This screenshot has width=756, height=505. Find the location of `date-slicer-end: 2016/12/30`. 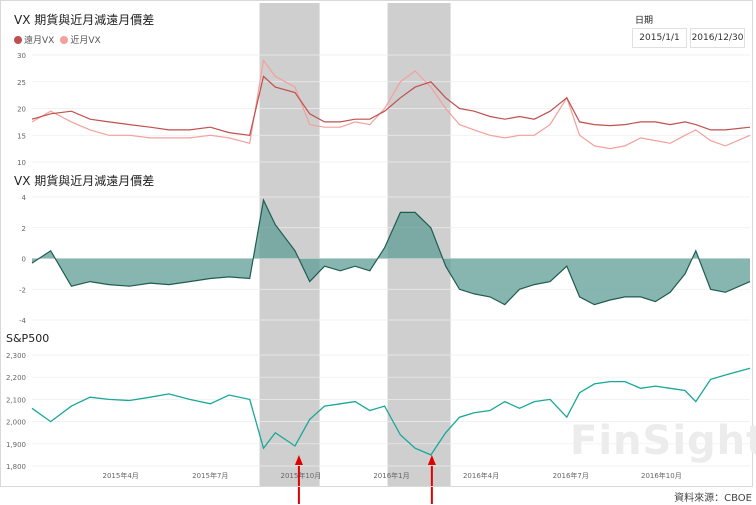

date-slicer-end: 2016/12/30 is located at coordinates (717, 38).